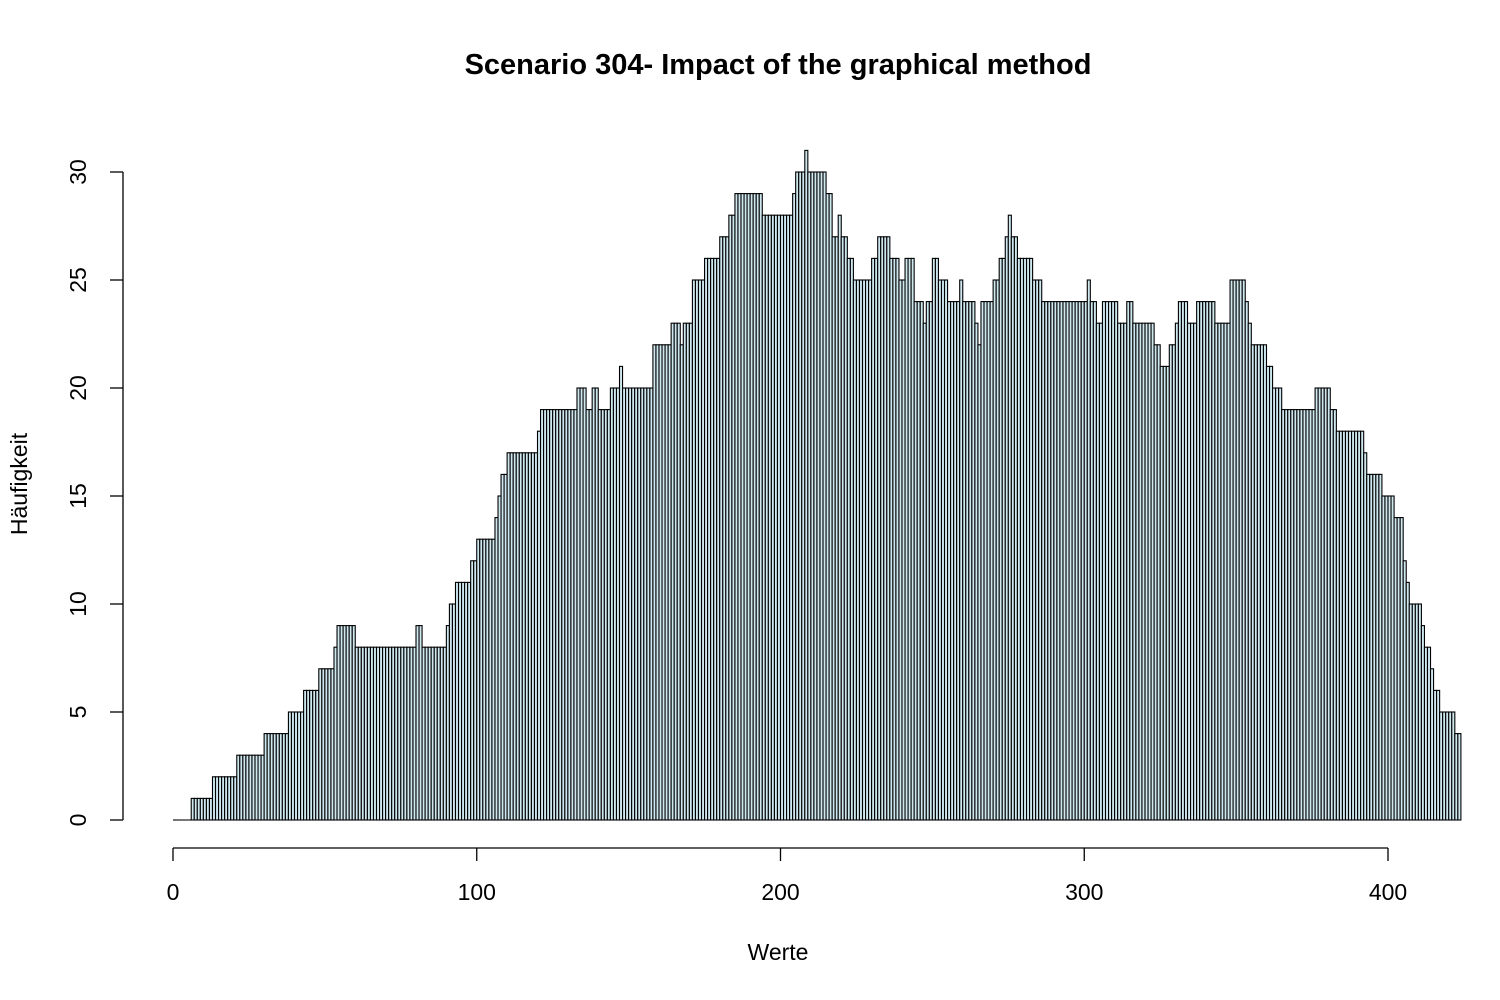 This screenshot has height=1000, width=1500. Describe the element at coordinates (778, 952) in the screenshot. I see `x-axis-label: Werte` at that location.